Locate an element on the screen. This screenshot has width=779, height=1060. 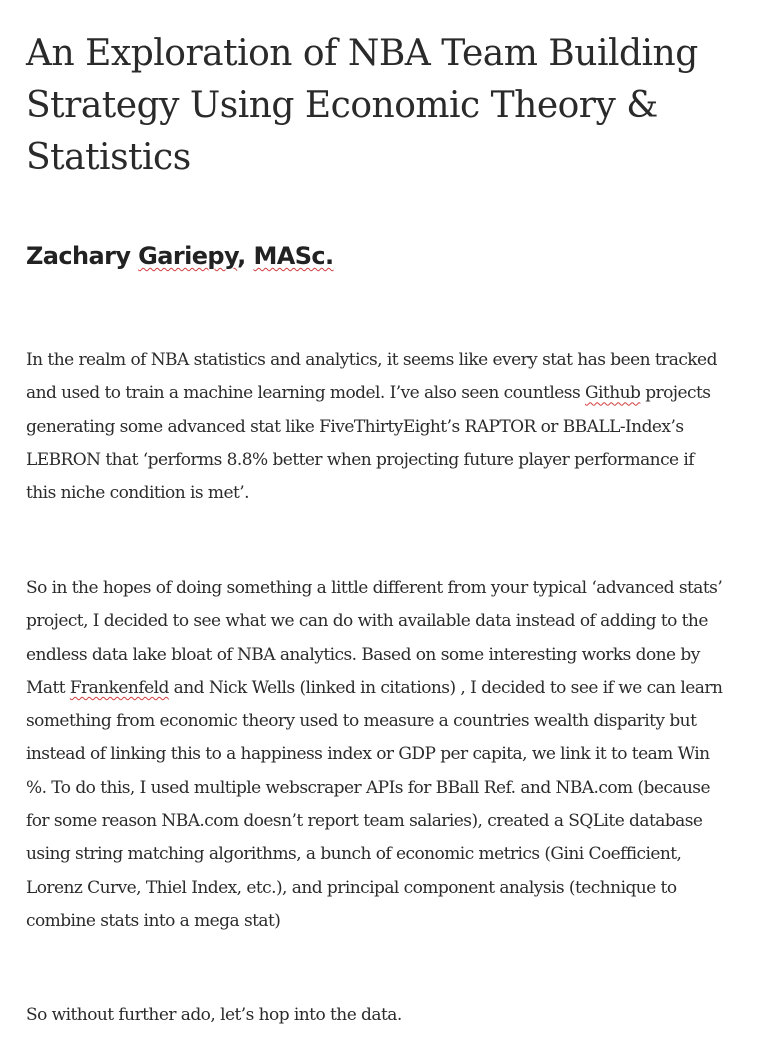
author-byline: Zachary Gariepy, MASc. is located at coordinates (180, 256).